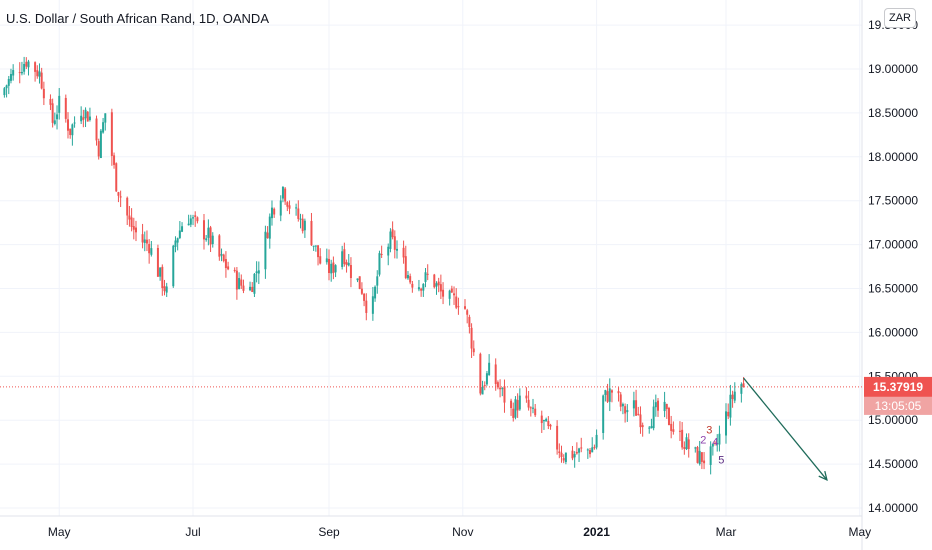  What do you see at coordinates (898, 387) in the screenshot?
I see `price-tag-value: 15.37919` at bounding box center [898, 387].